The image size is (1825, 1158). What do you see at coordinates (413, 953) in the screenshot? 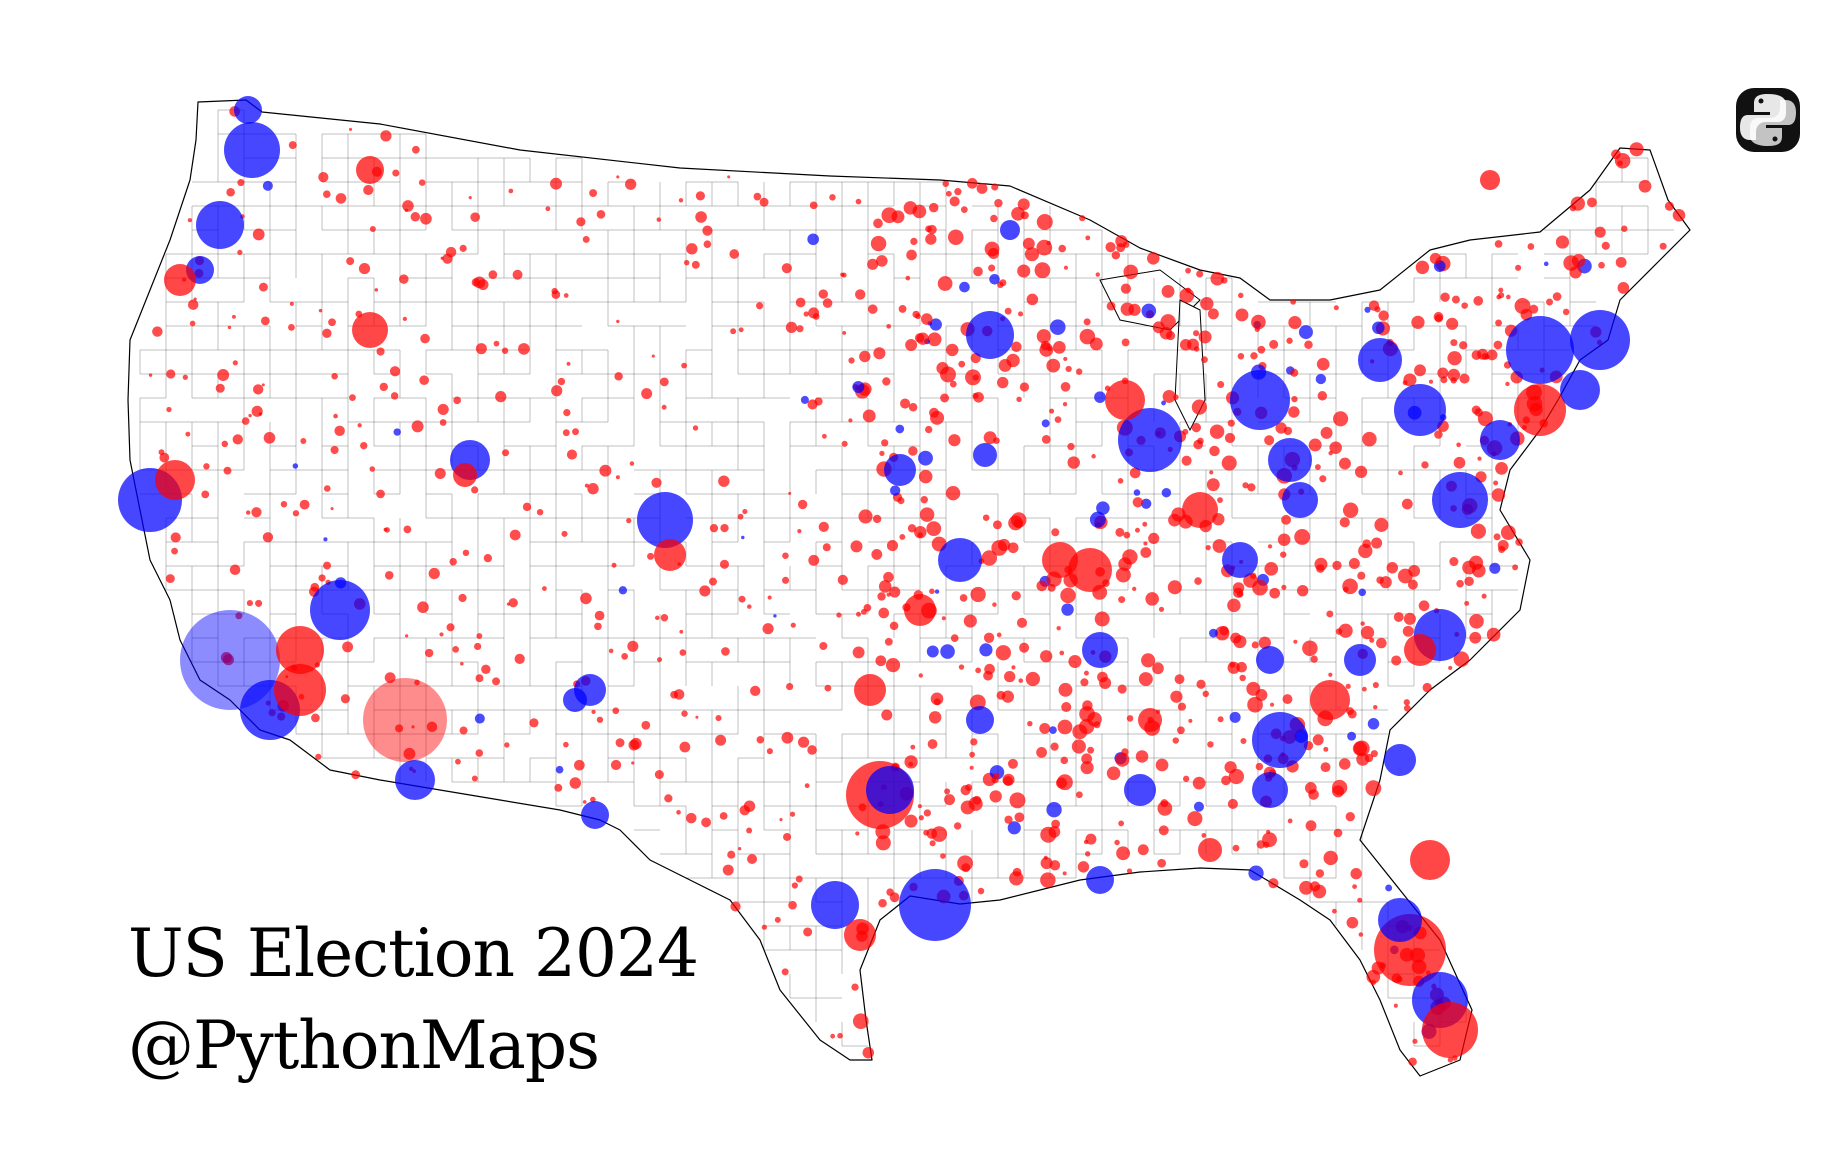
I see `map-title: US Election 2024` at bounding box center [413, 953].